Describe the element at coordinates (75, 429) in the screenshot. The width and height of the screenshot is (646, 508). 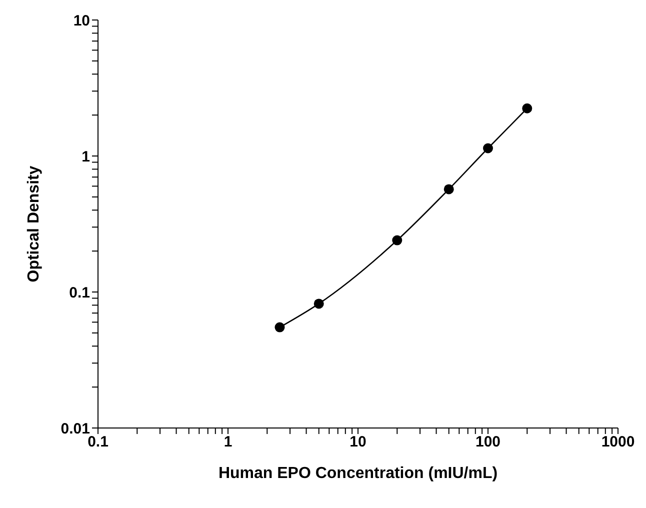
I see `y-tick-label: 0.01` at that location.